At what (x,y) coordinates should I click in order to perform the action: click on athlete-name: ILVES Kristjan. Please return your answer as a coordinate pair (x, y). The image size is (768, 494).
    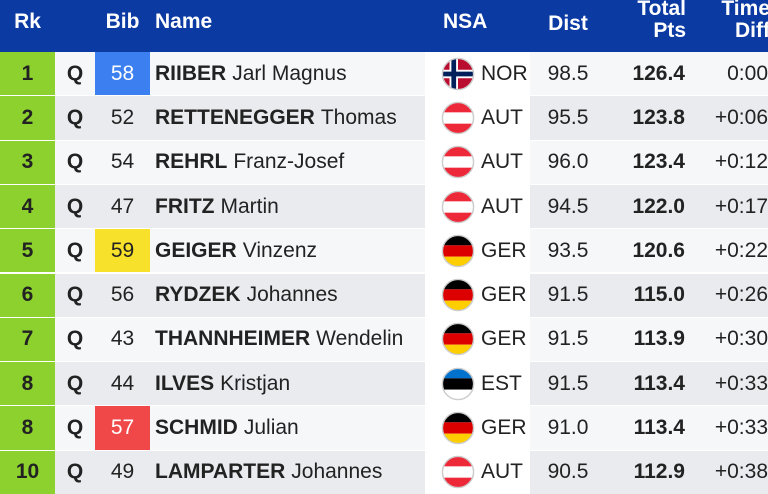
    Looking at the image, I should click on (290, 383).